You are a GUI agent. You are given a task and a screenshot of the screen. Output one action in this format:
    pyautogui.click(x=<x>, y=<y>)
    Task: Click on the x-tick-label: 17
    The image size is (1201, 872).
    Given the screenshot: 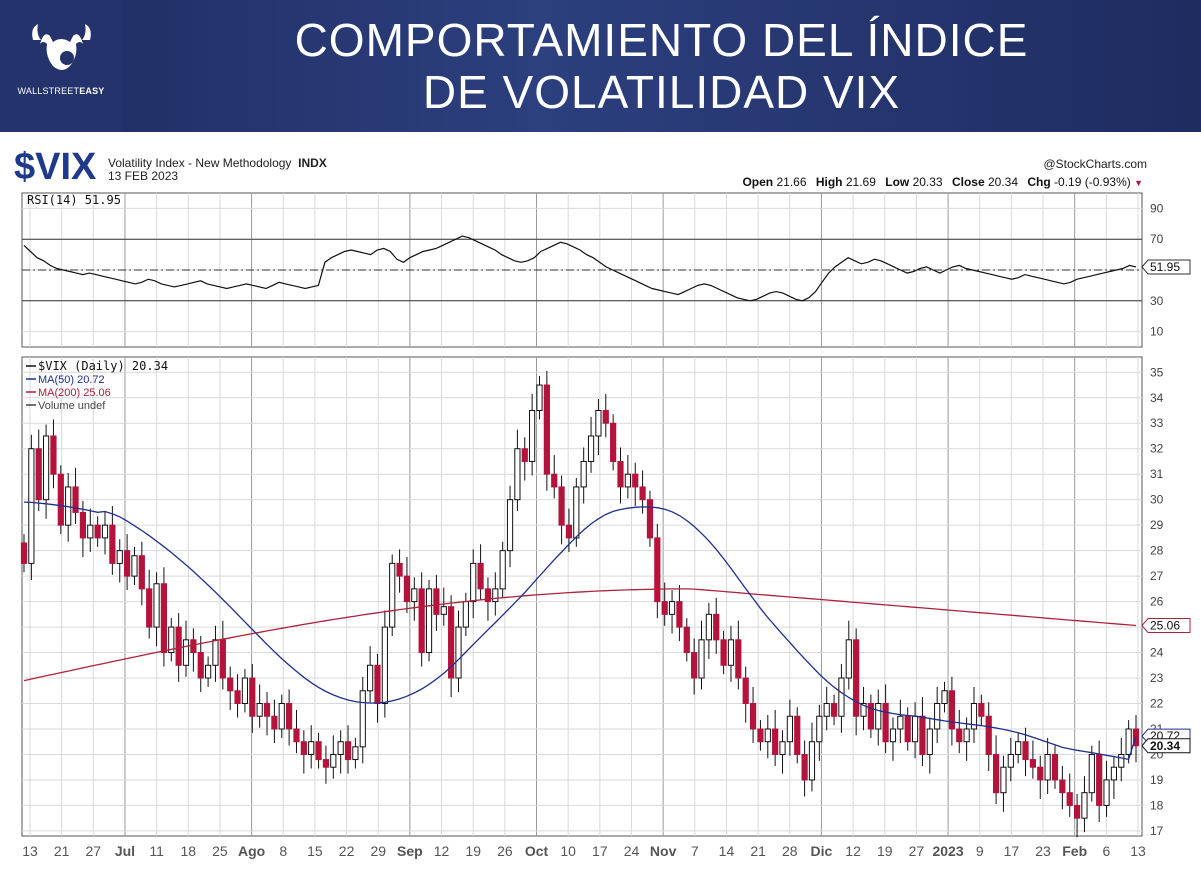 What is the action you would take?
    pyautogui.click(x=600, y=851)
    